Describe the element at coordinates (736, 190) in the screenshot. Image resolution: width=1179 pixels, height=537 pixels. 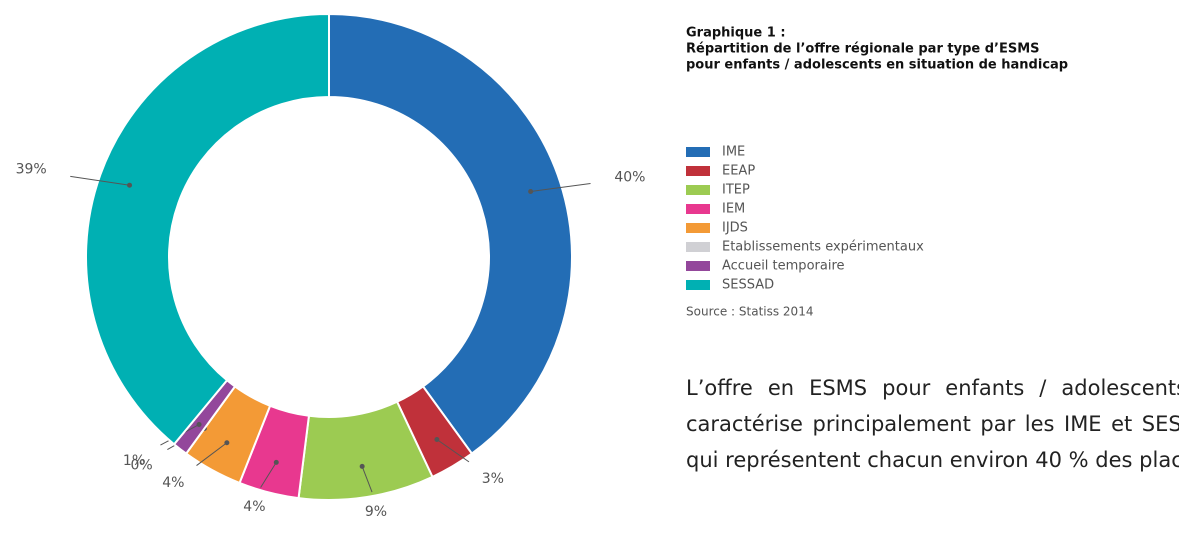
I see `legend-label: ITEP` at that location.